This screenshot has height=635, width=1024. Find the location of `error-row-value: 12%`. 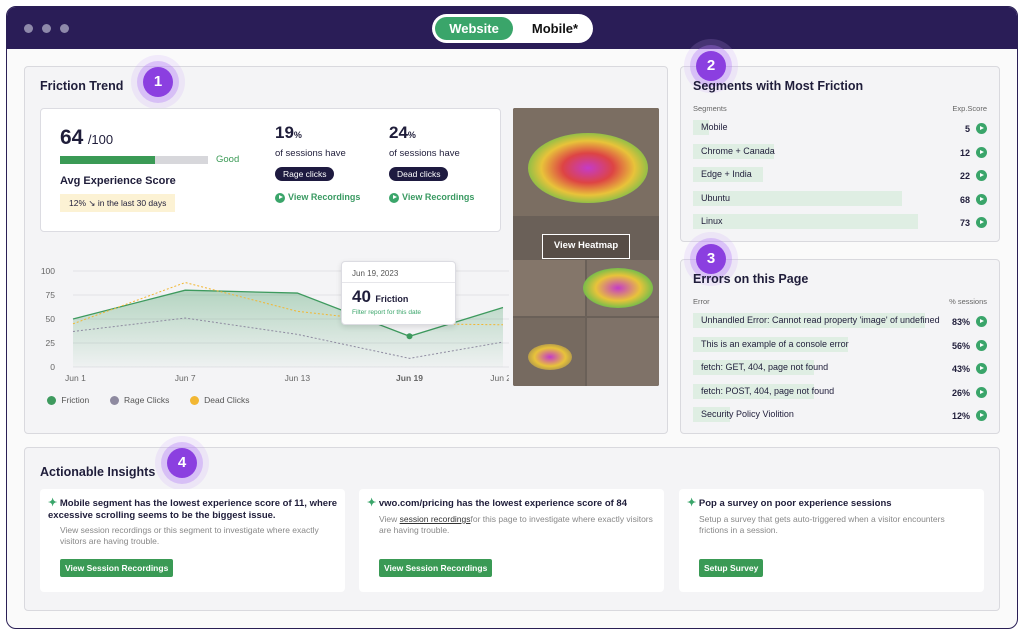

error-row-value: 12% is located at coordinates (960, 416).